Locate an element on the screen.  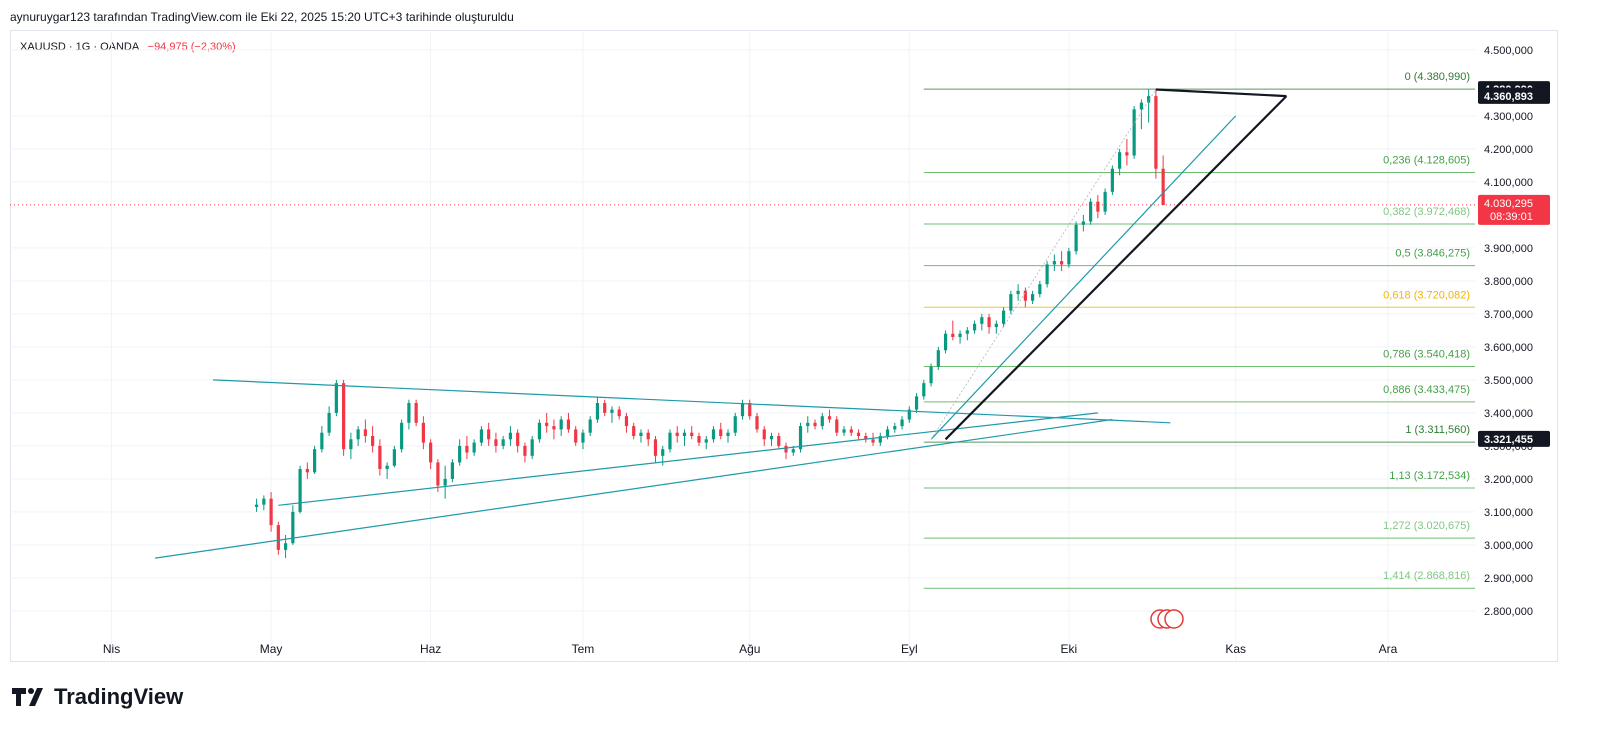
y-tick-label: 3.100,000 is located at coordinates (1508, 513).